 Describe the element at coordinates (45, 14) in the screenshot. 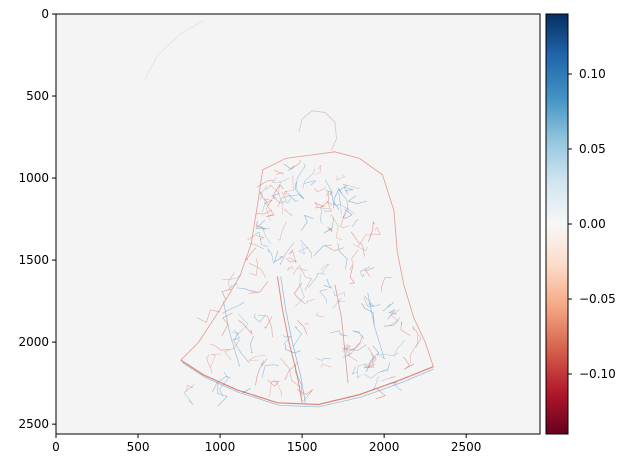

I see `y-tick-label: 0` at that location.